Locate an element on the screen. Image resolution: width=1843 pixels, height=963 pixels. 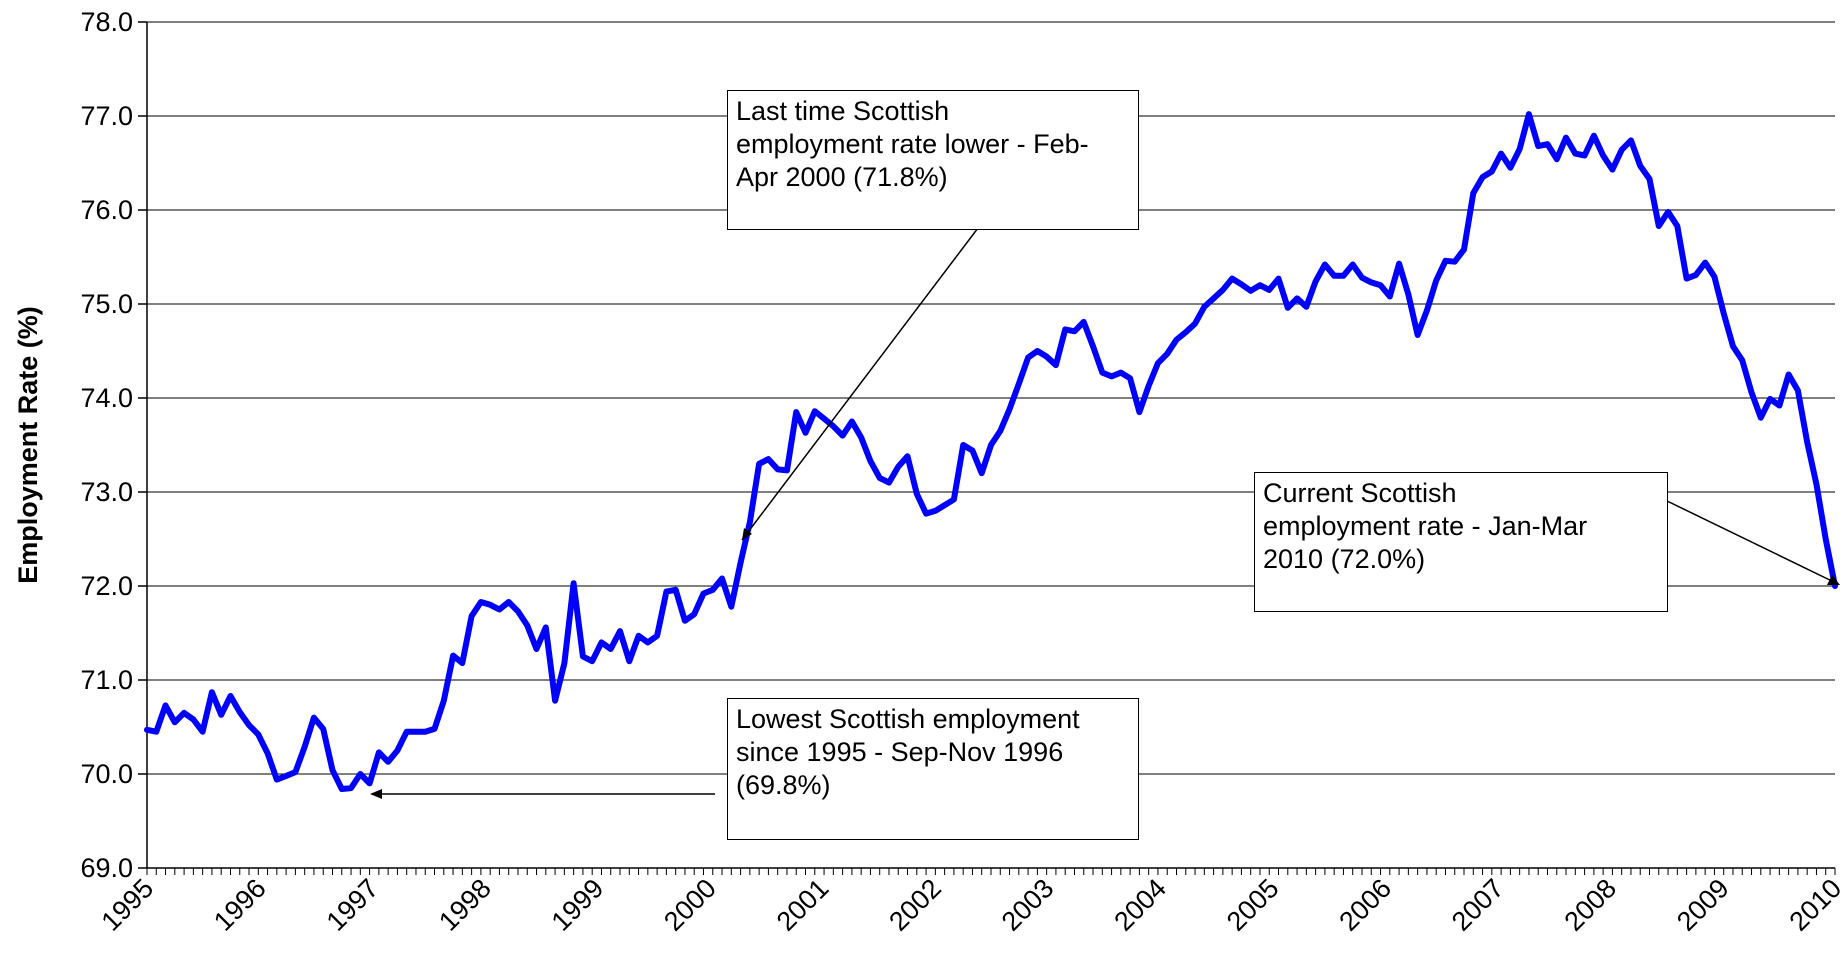
annotation-line: Apr 2000 (71.8%) is located at coordinates (842, 177).